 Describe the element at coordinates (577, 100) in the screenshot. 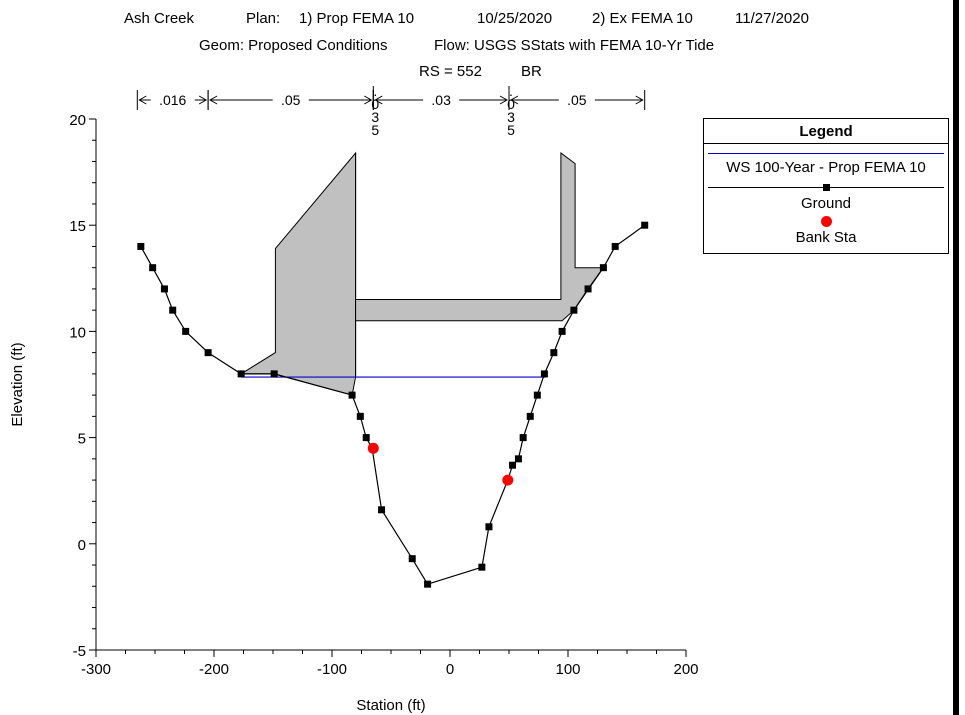

I see `n-label-5: .05` at that location.